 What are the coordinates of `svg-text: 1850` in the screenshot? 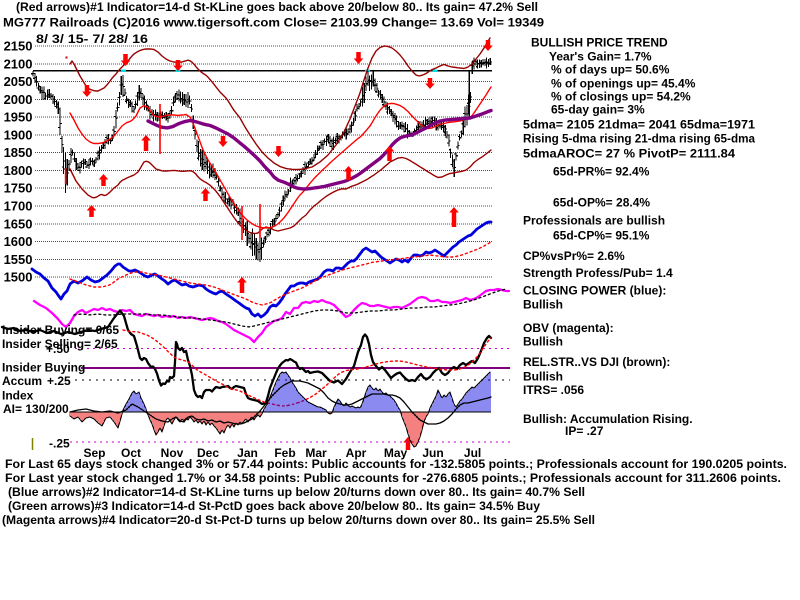 It's located at (18, 152).